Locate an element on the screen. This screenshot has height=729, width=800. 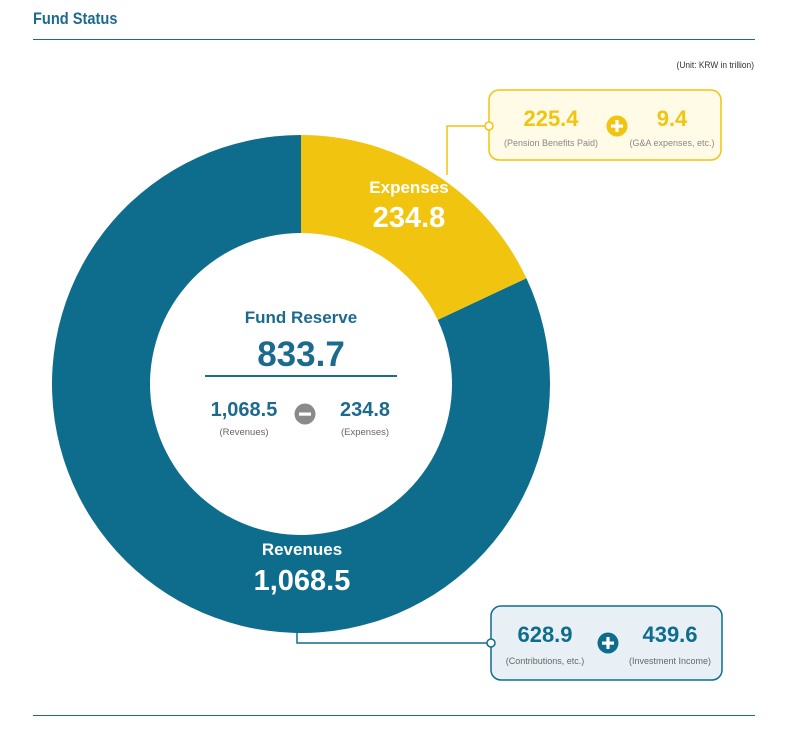
center-value: 833.7 is located at coordinates (301, 354).